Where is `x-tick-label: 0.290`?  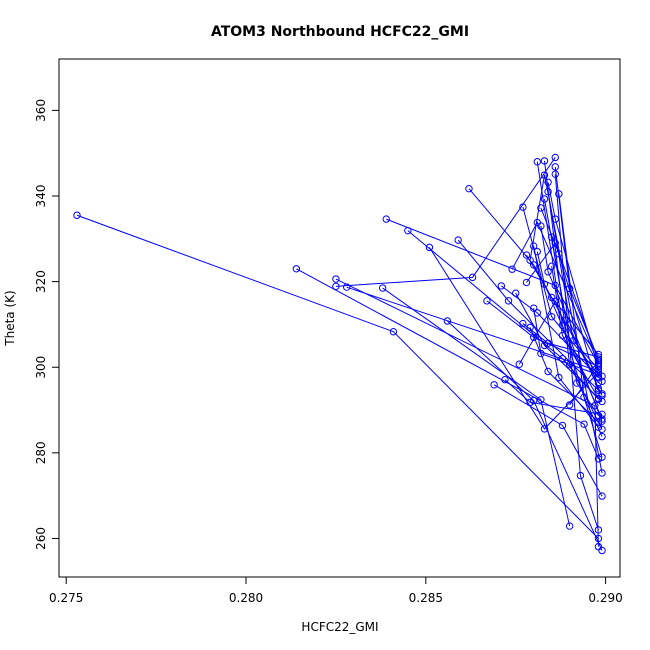
x-tick-label: 0.290 is located at coordinates (605, 598).